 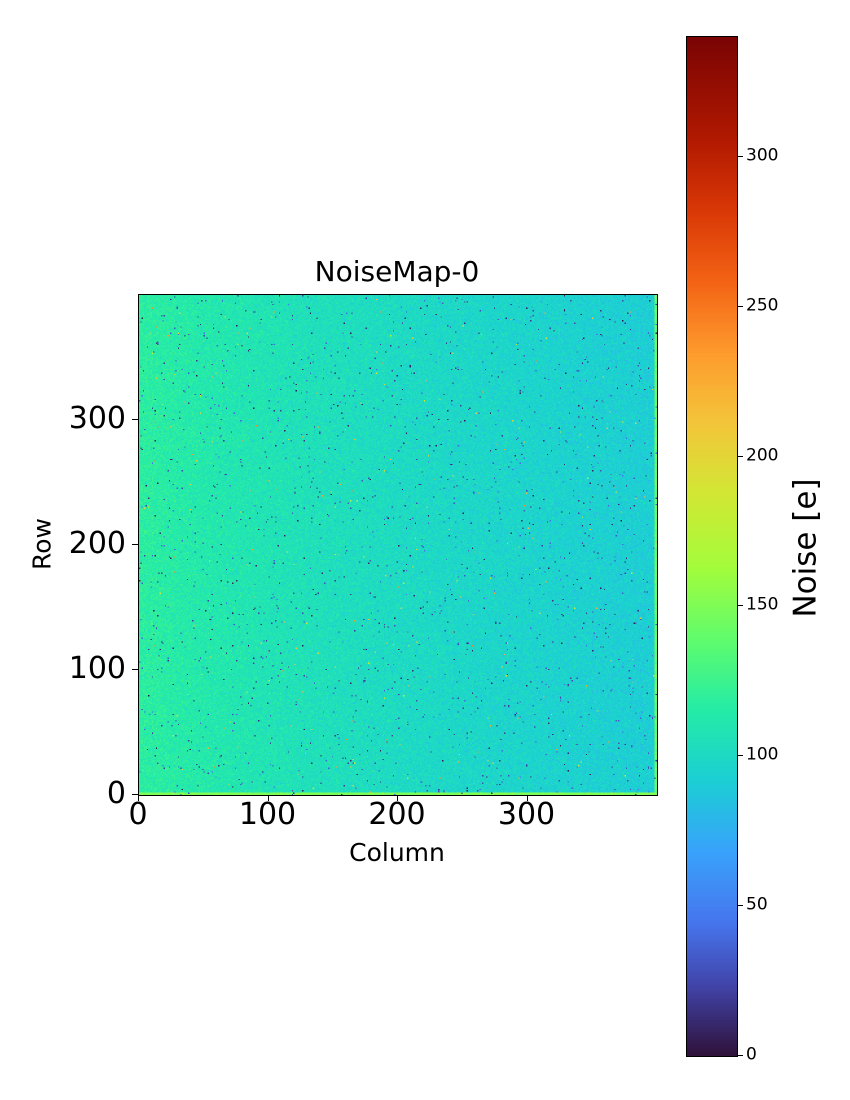 I want to click on colorbar, so click(x=712, y=546).